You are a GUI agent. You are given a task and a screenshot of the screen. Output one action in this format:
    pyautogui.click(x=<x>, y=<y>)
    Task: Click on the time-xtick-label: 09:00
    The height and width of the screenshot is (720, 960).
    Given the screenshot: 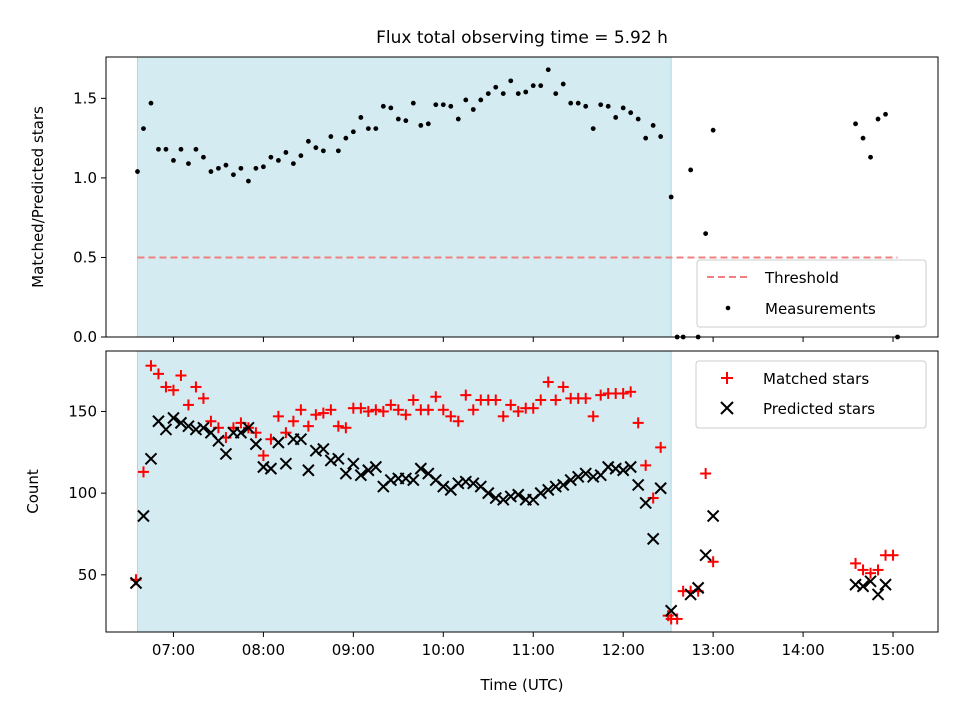 What is the action you would take?
    pyautogui.click(x=353, y=650)
    